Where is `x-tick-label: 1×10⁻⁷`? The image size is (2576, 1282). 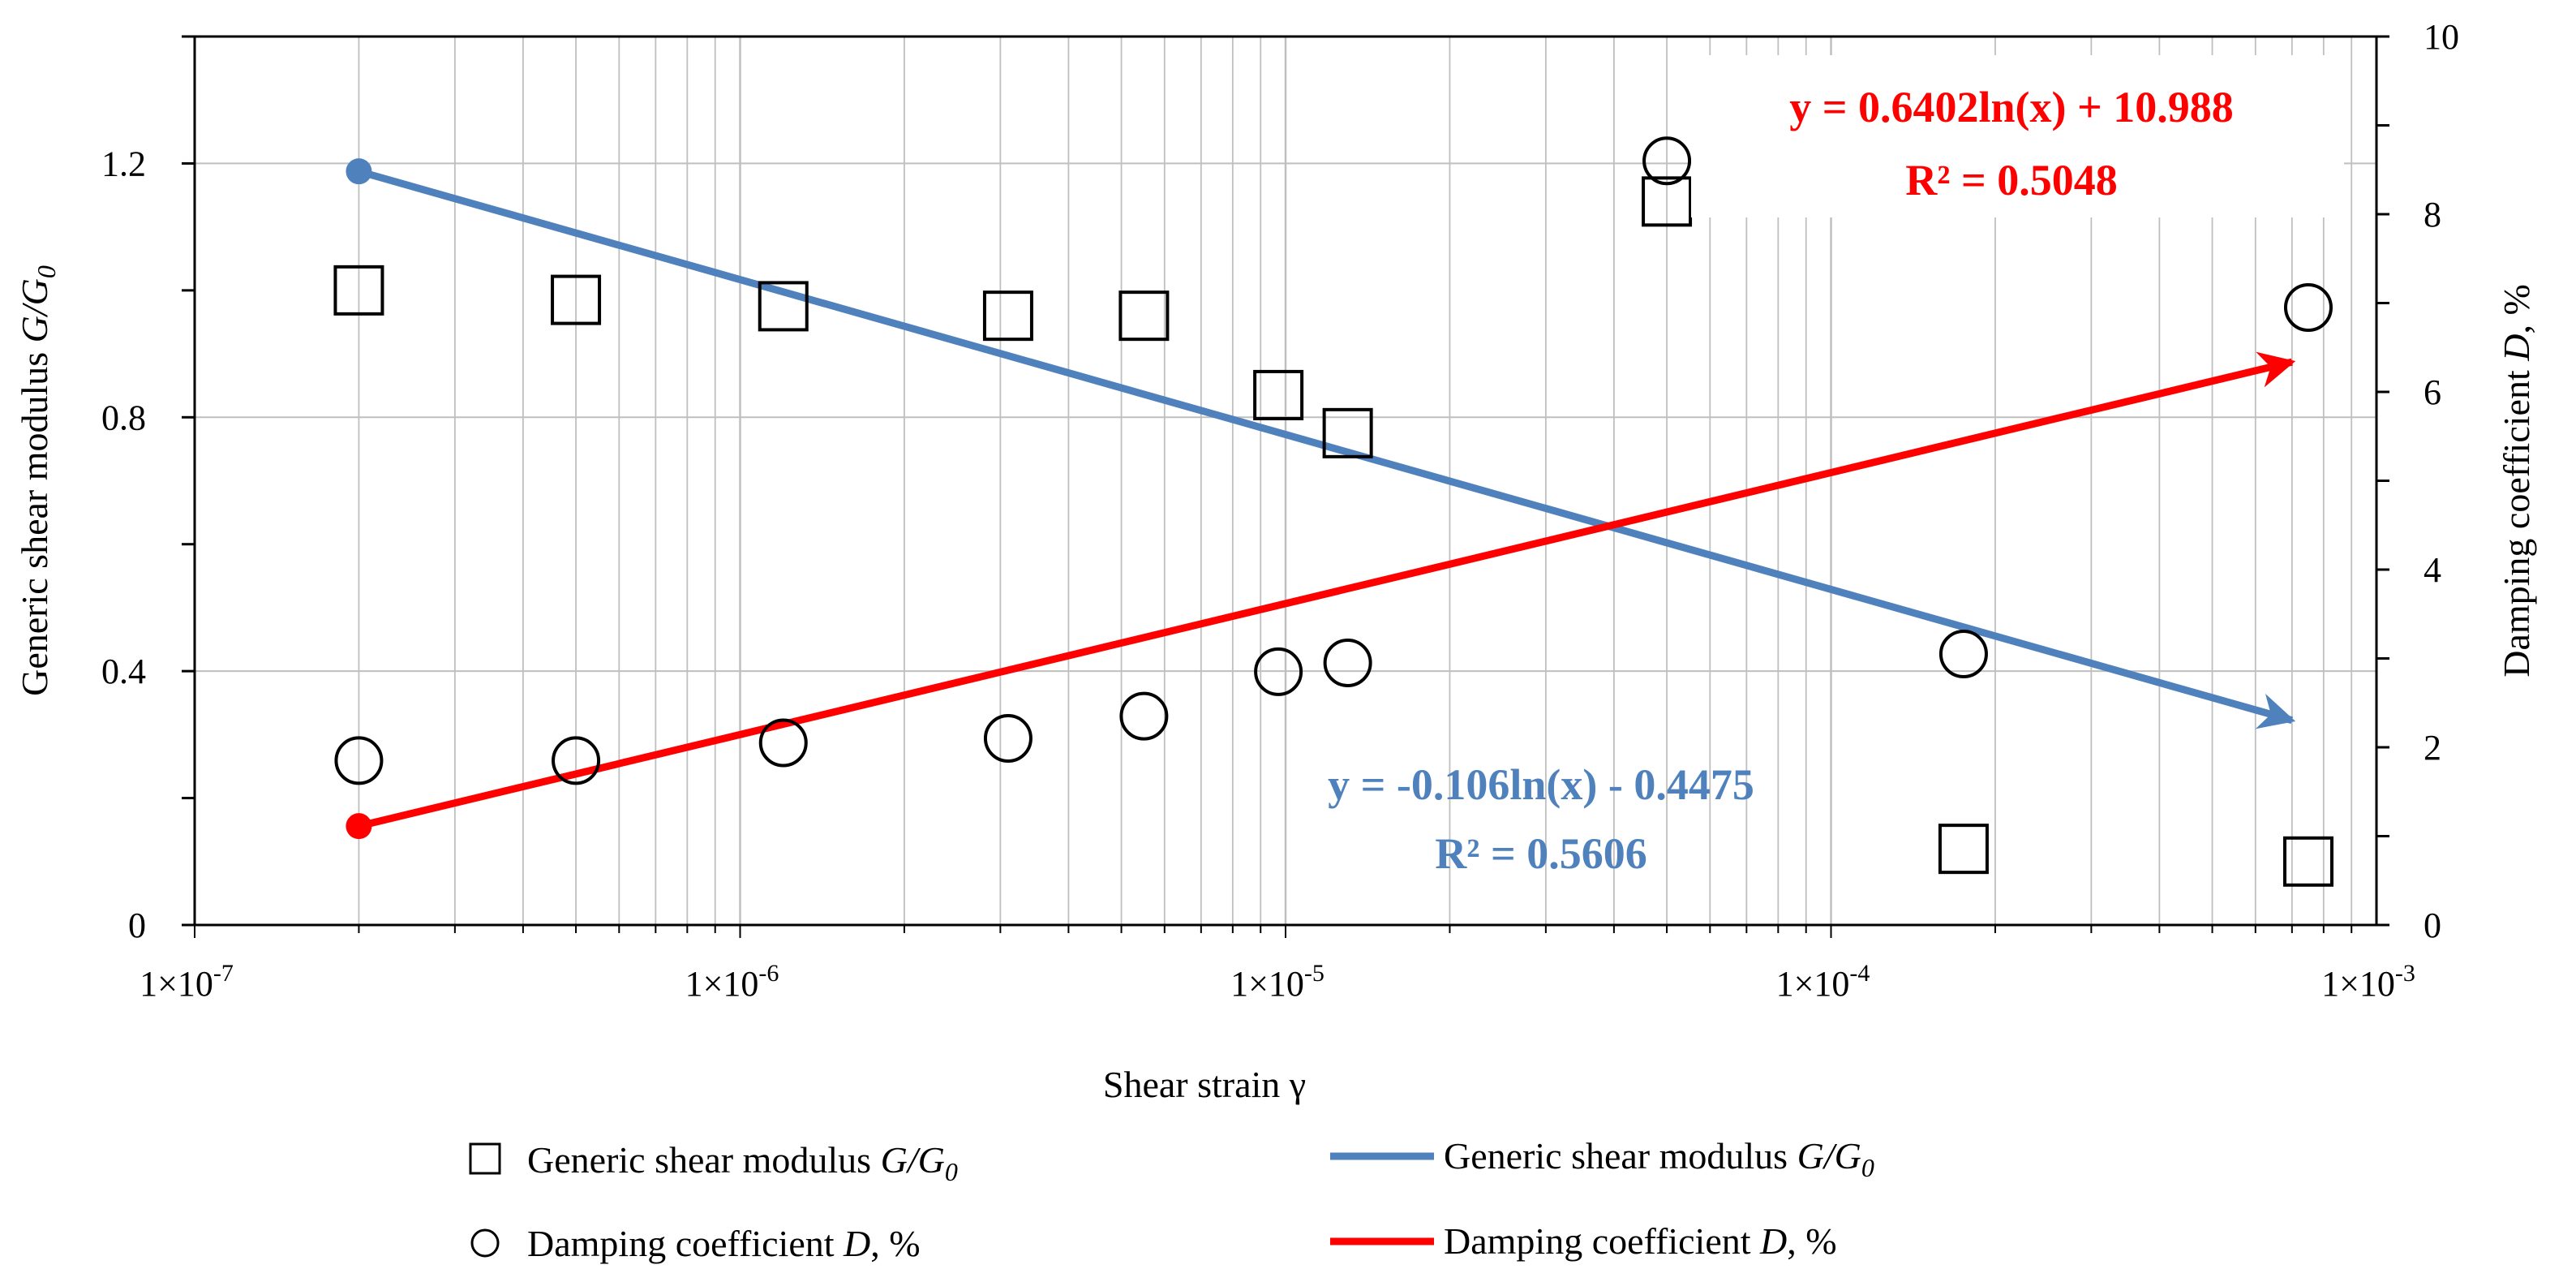
x-tick-label: 1×10⁻⁷ is located at coordinates (187, 982).